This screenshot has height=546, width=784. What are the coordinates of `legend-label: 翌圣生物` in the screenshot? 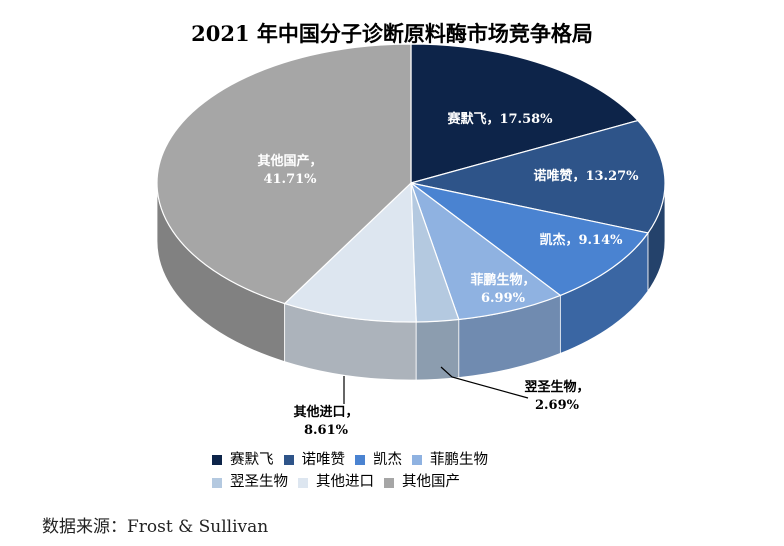 It's located at (259, 482).